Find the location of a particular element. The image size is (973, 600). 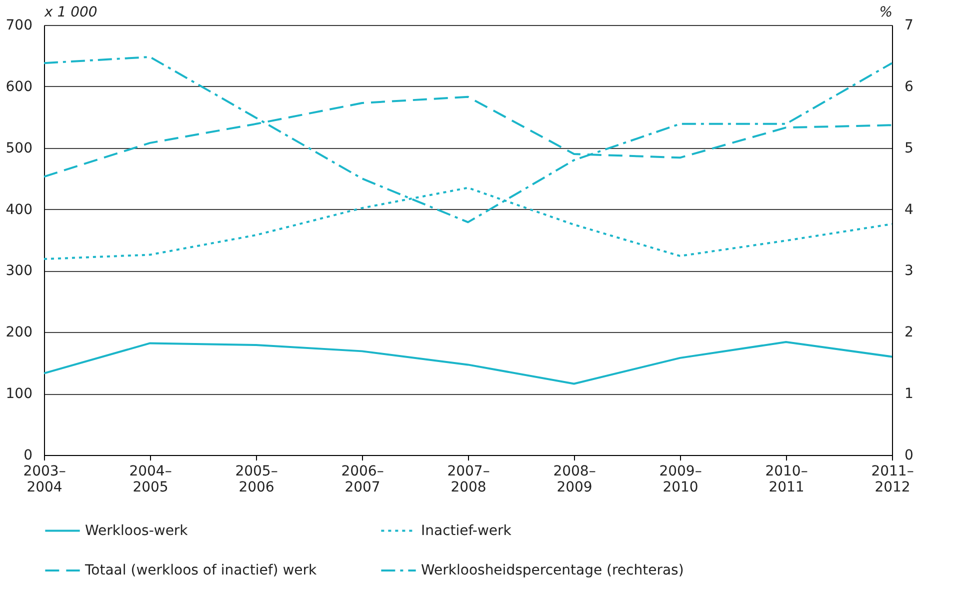

y-tick-label: 600 is located at coordinates (19, 86).